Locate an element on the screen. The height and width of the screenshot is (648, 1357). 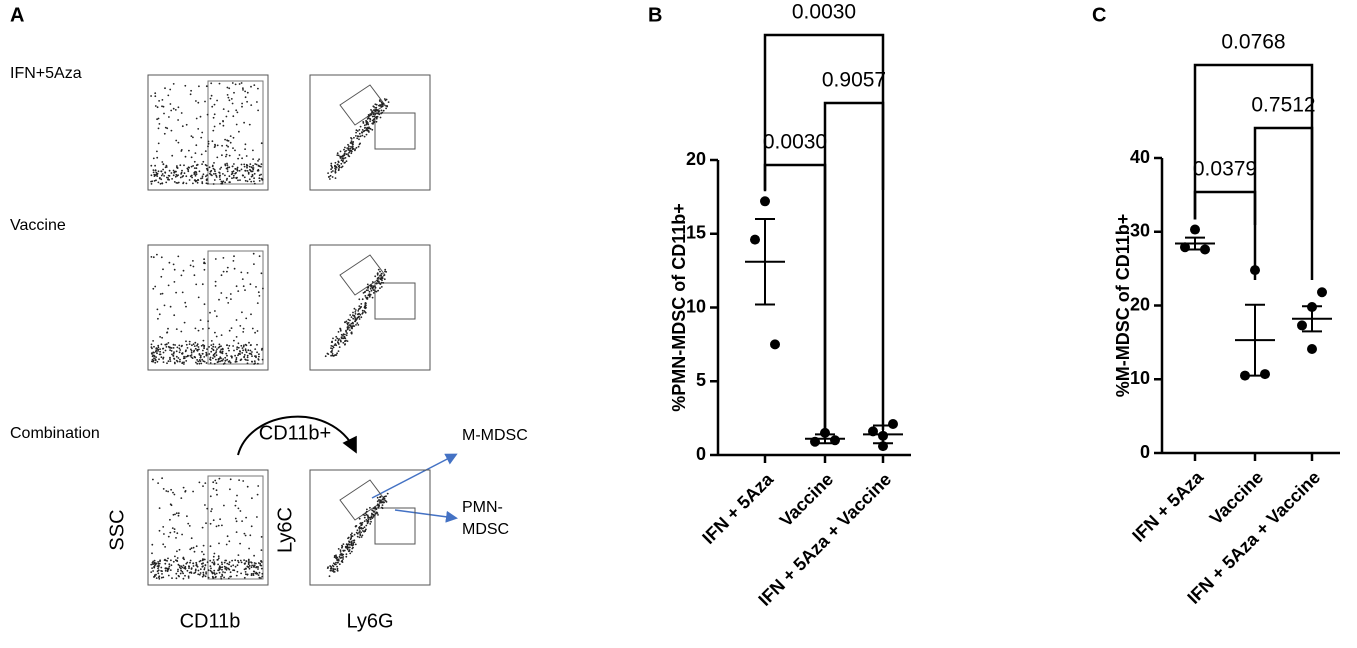
error-bar is located at coordinates (825, 439).